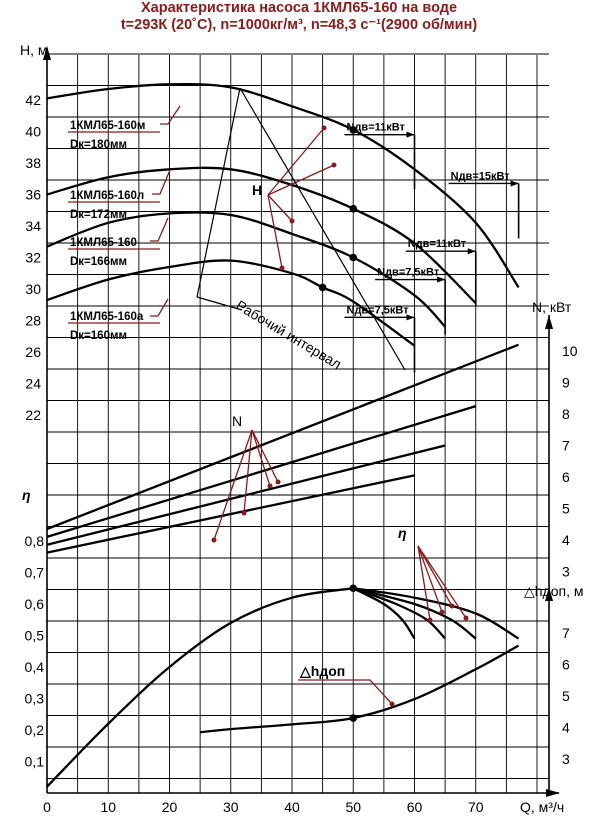  I want to click on npsh-tick-label: 6, so click(566, 665).